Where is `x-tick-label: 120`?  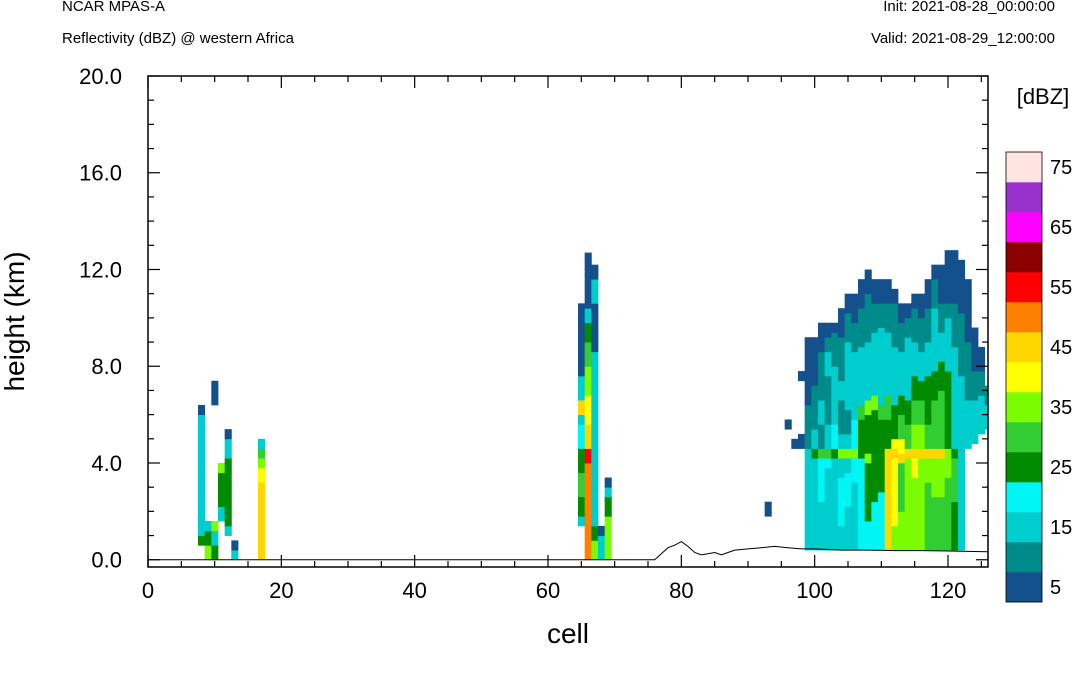
x-tick-label: 120 is located at coordinates (948, 590).